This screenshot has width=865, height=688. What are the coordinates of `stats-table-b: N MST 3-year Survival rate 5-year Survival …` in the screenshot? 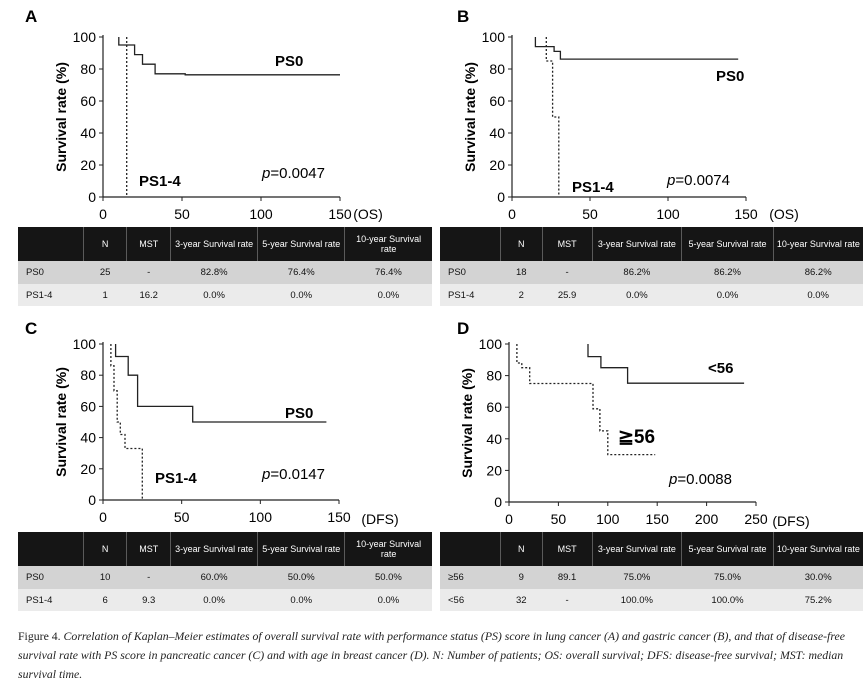 It's located at (651, 266).